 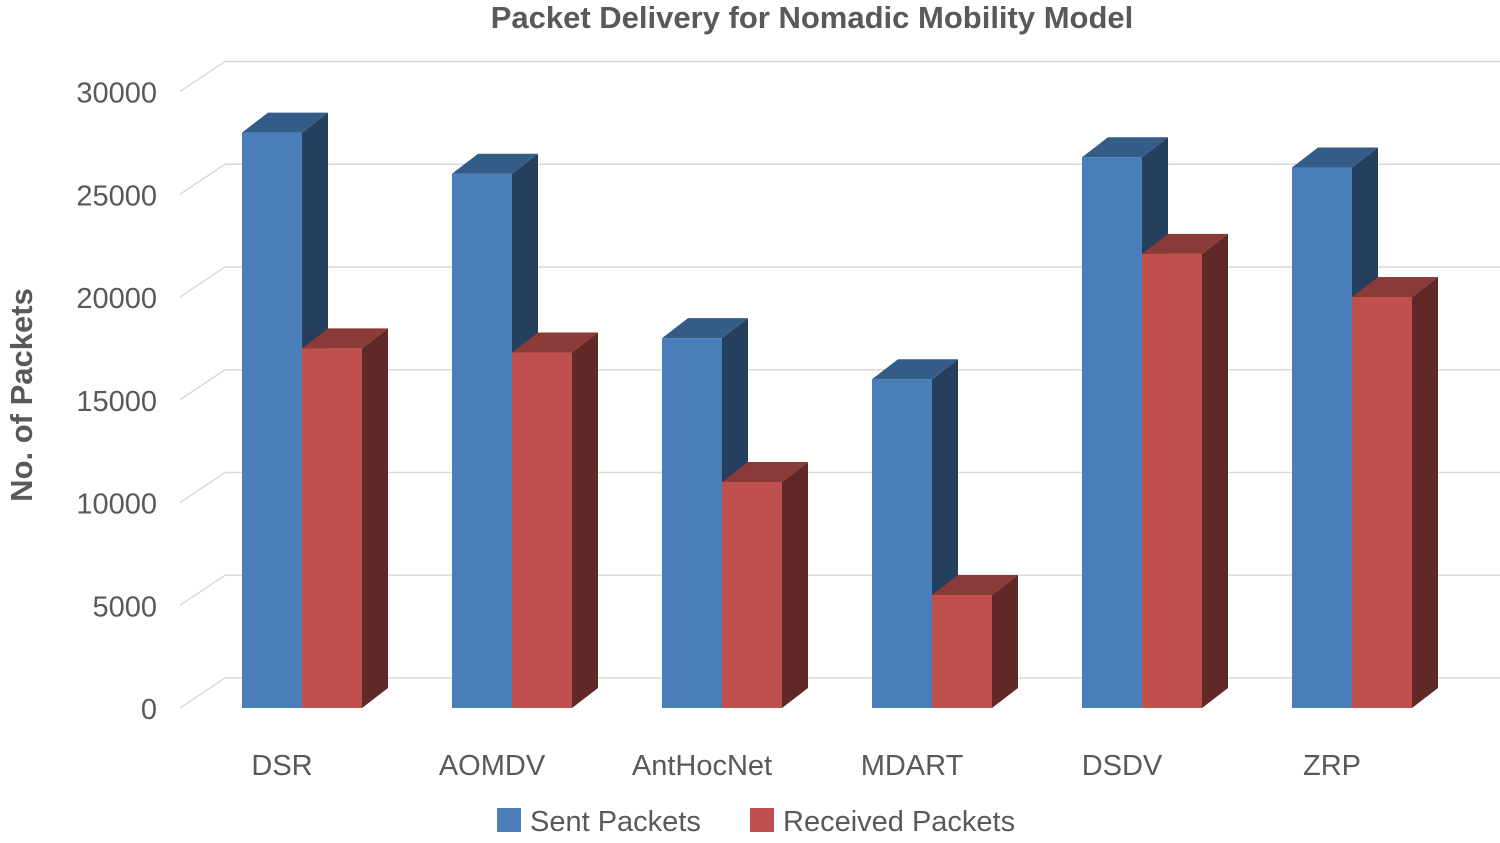 I want to click on y-tick-label: 5000, so click(x=124, y=607).